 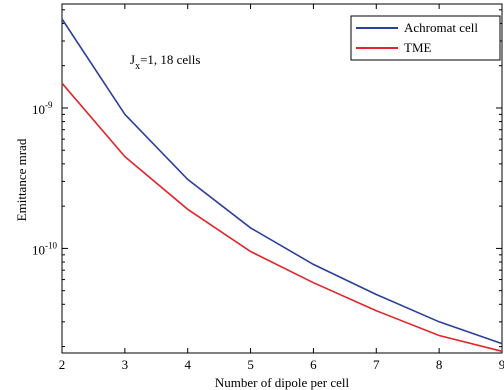 I want to click on x-tick-label: 9, so click(x=501, y=364).